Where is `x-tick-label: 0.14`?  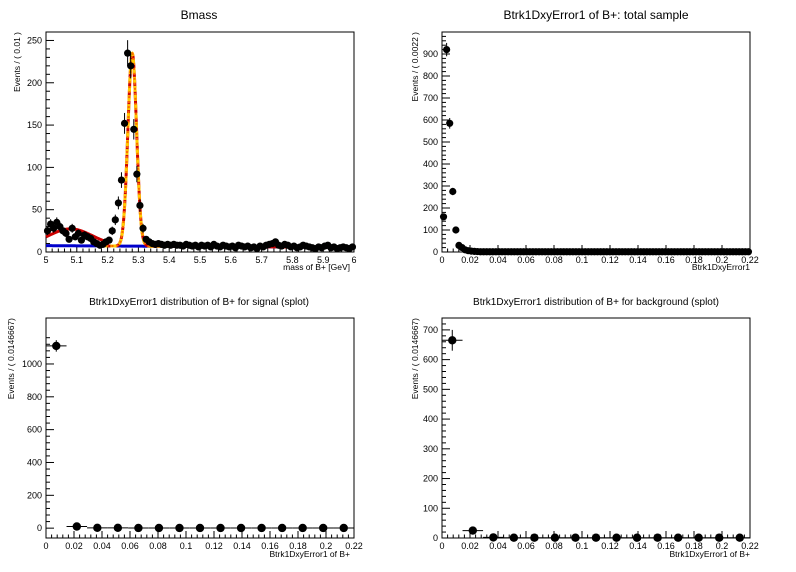
x-tick-label: 0.14 is located at coordinates (638, 260).